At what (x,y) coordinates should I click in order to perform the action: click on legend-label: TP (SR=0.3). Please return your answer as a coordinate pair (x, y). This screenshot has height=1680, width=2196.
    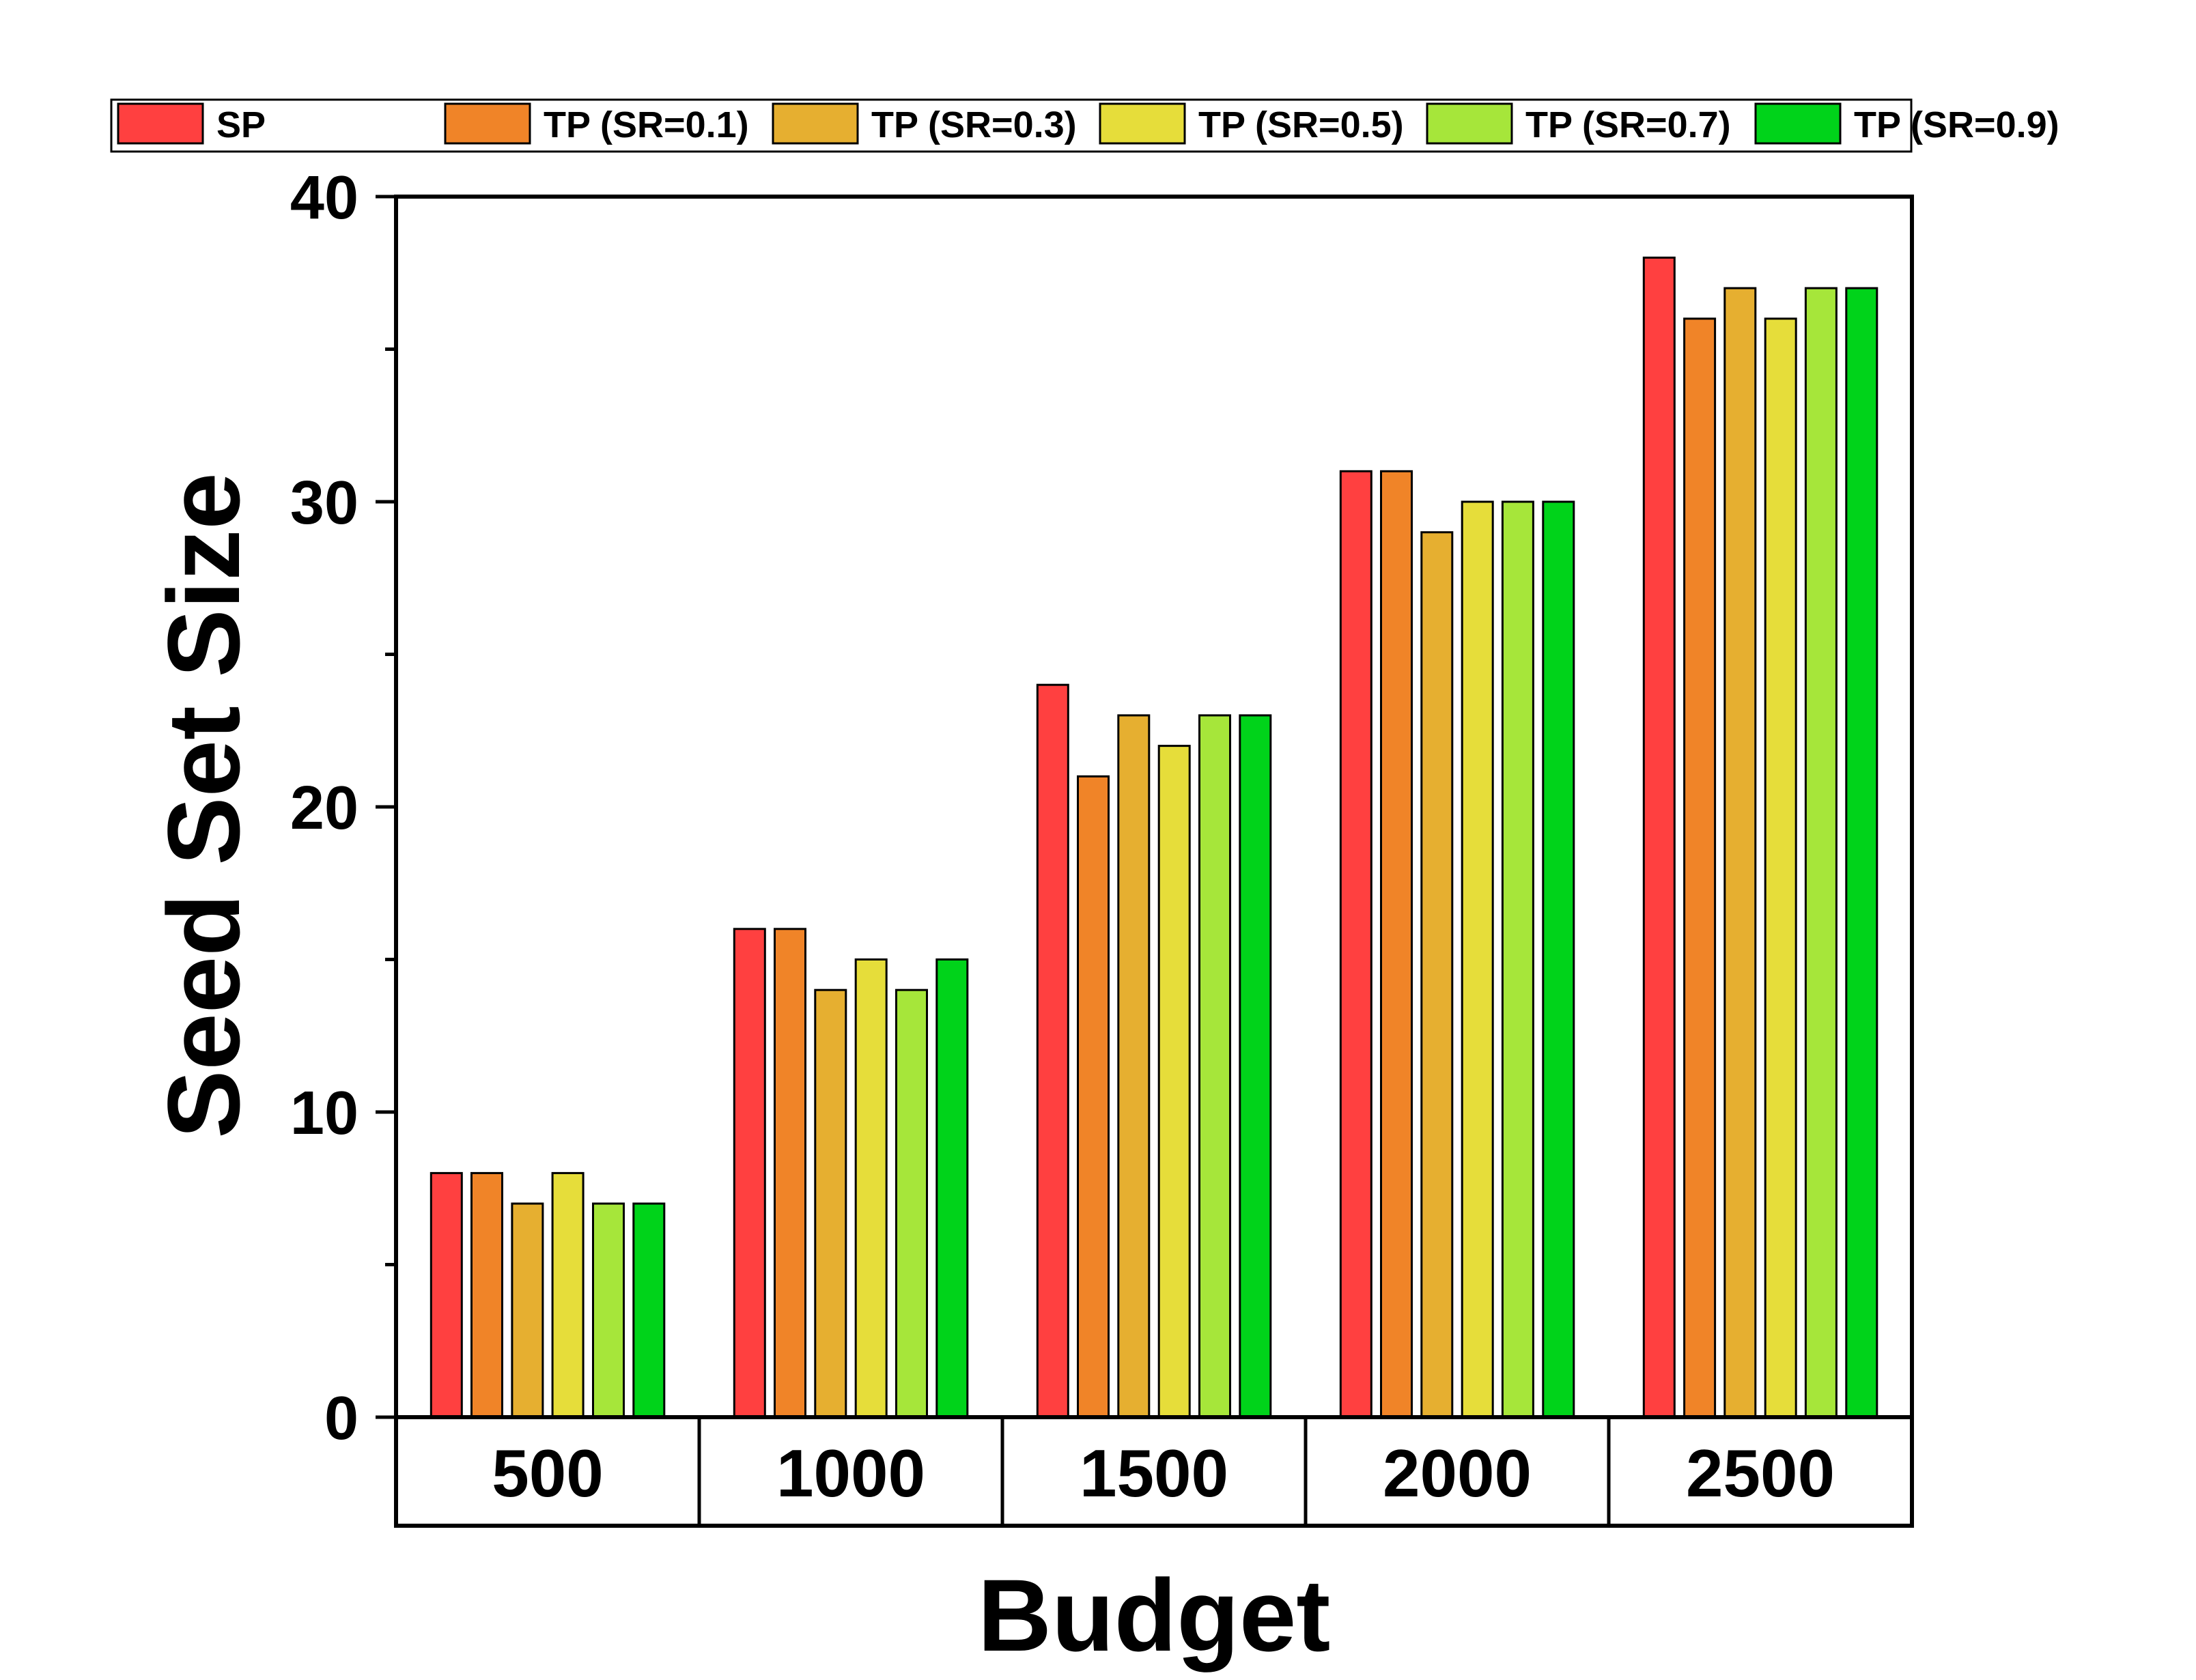
    Looking at the image, I should click on (974, 124).